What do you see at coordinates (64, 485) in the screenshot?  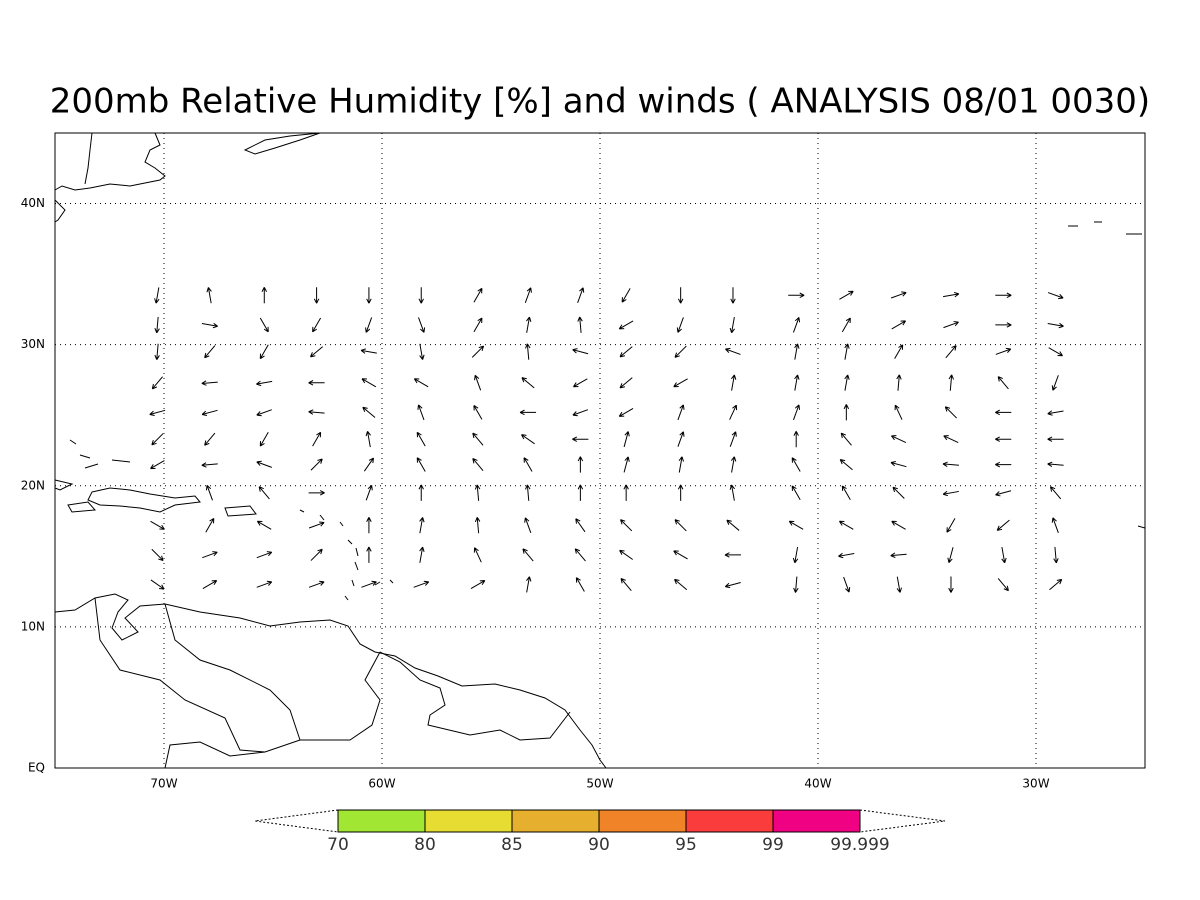 I see `cuba-east` at bounding box center [64, 485].